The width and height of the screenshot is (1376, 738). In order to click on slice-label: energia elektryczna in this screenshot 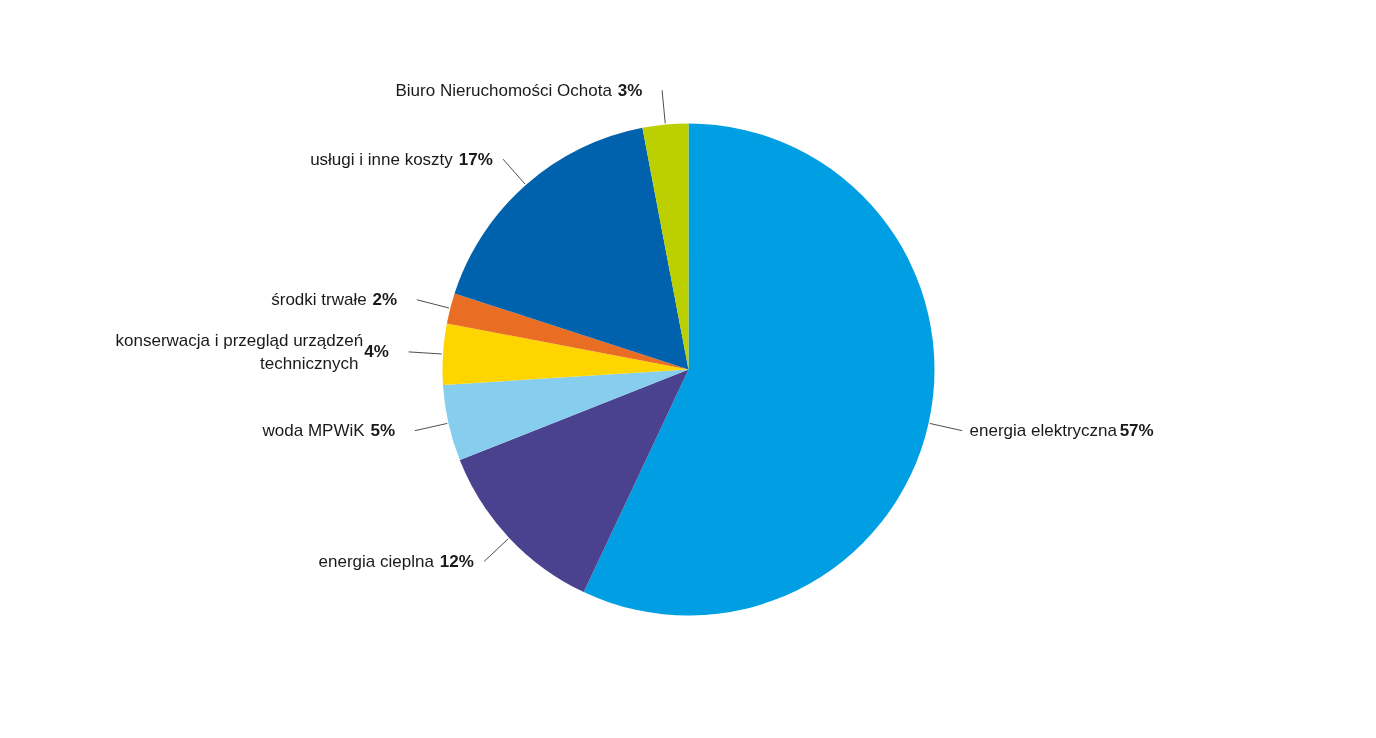, I will do `click(1043, 431)`.